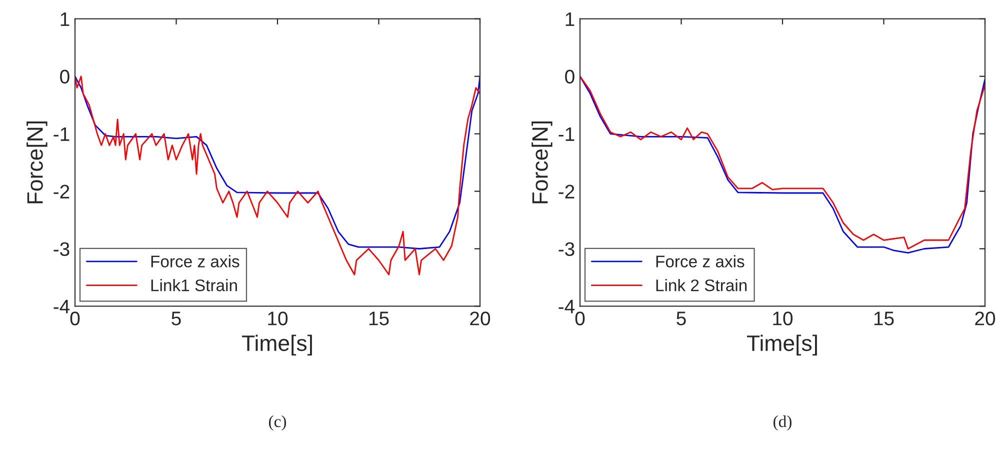 This screenshot has width=1000, height=449. What do you see at coordinates (277, 423) in the screenshot?
I see `text: (c)` at bounding box center [277, 423].